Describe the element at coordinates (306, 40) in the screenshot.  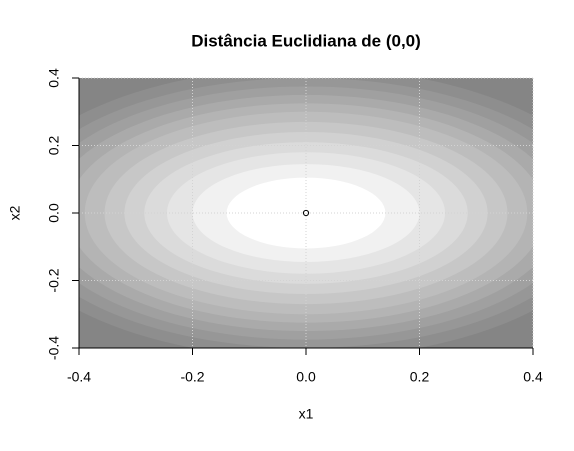
I see `chart-title: Distância Euclidiana de (0,0)` at that location.